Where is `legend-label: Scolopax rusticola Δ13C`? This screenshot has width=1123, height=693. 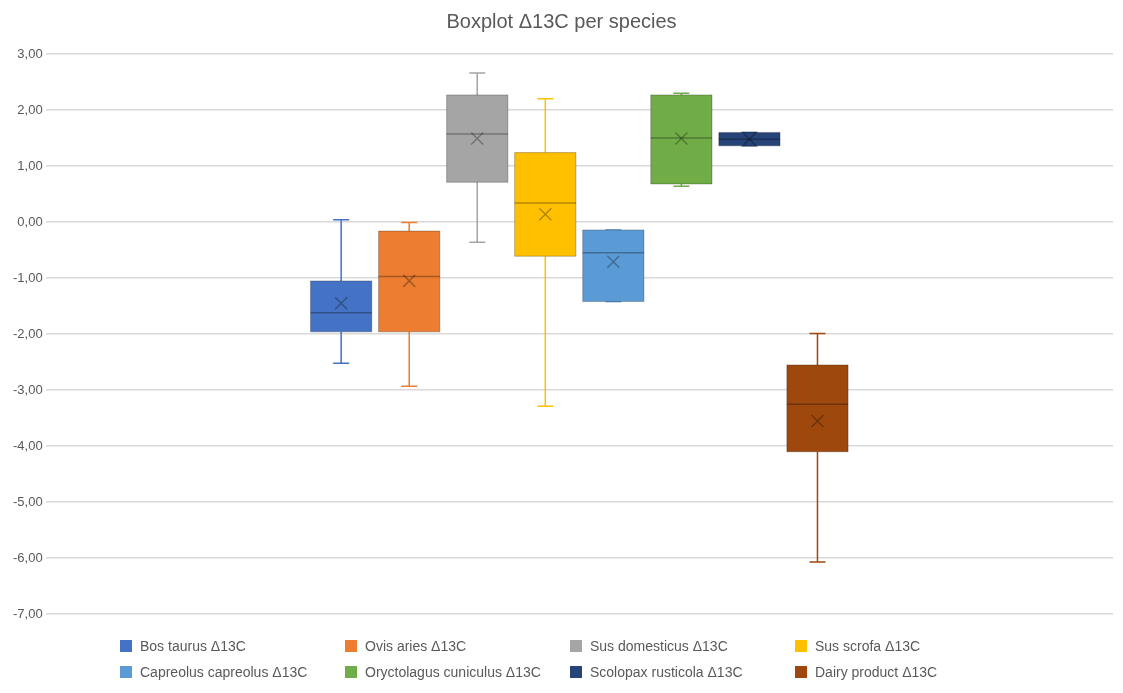 legend-label: Scolopax rusticola Δ13C is located at coordinates (666, 672).